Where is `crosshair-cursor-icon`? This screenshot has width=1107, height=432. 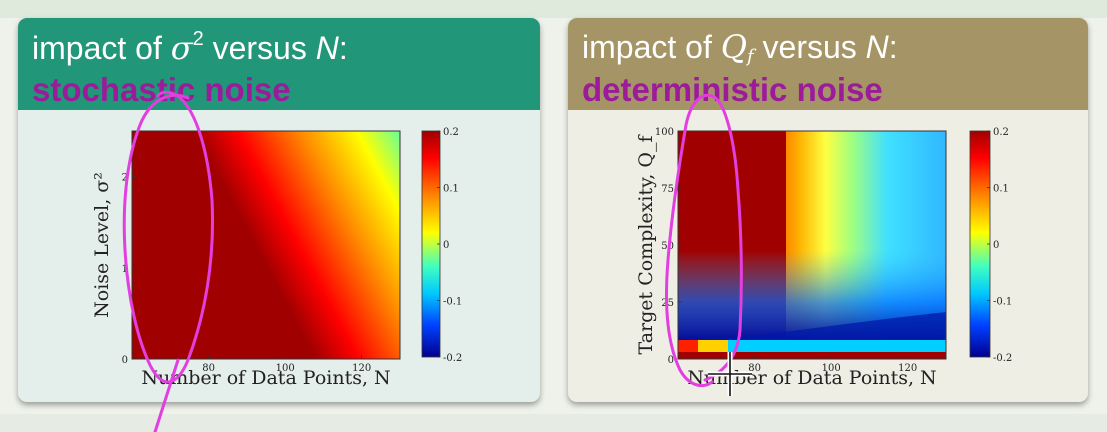 crosshair-cursor-icon is located at coordinates (730, 374).